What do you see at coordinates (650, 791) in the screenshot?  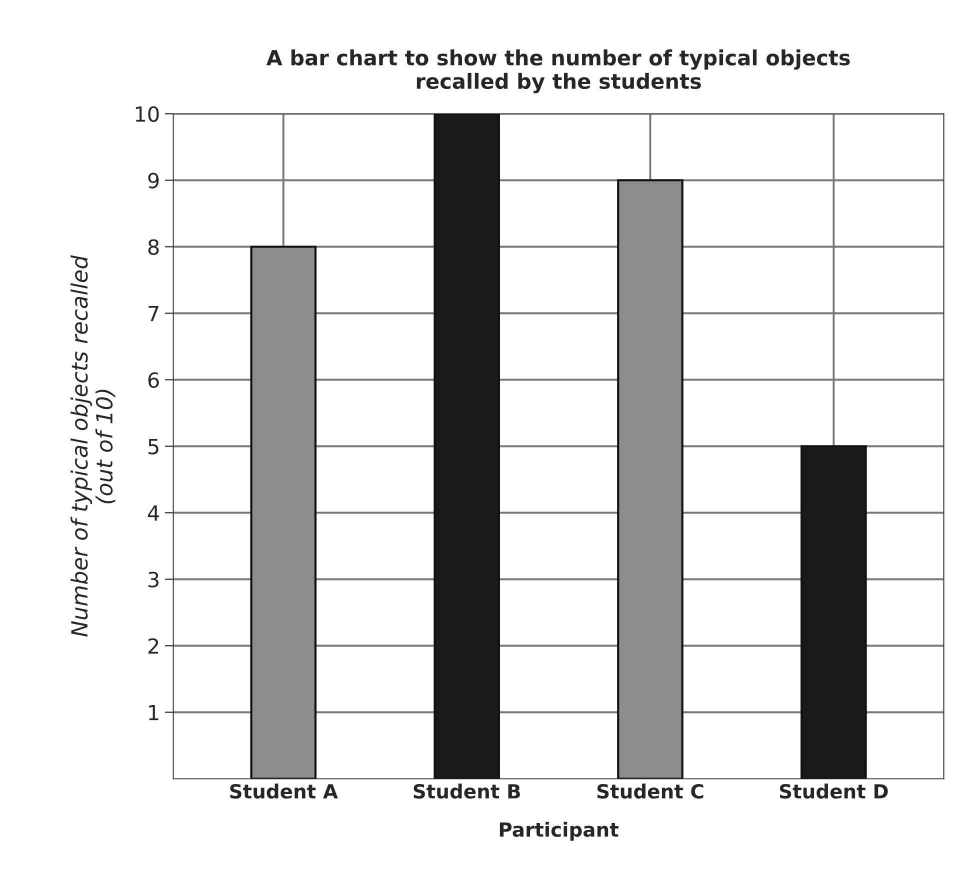 I see `x-tick-label: Student C` at bounding box center [650, 791].